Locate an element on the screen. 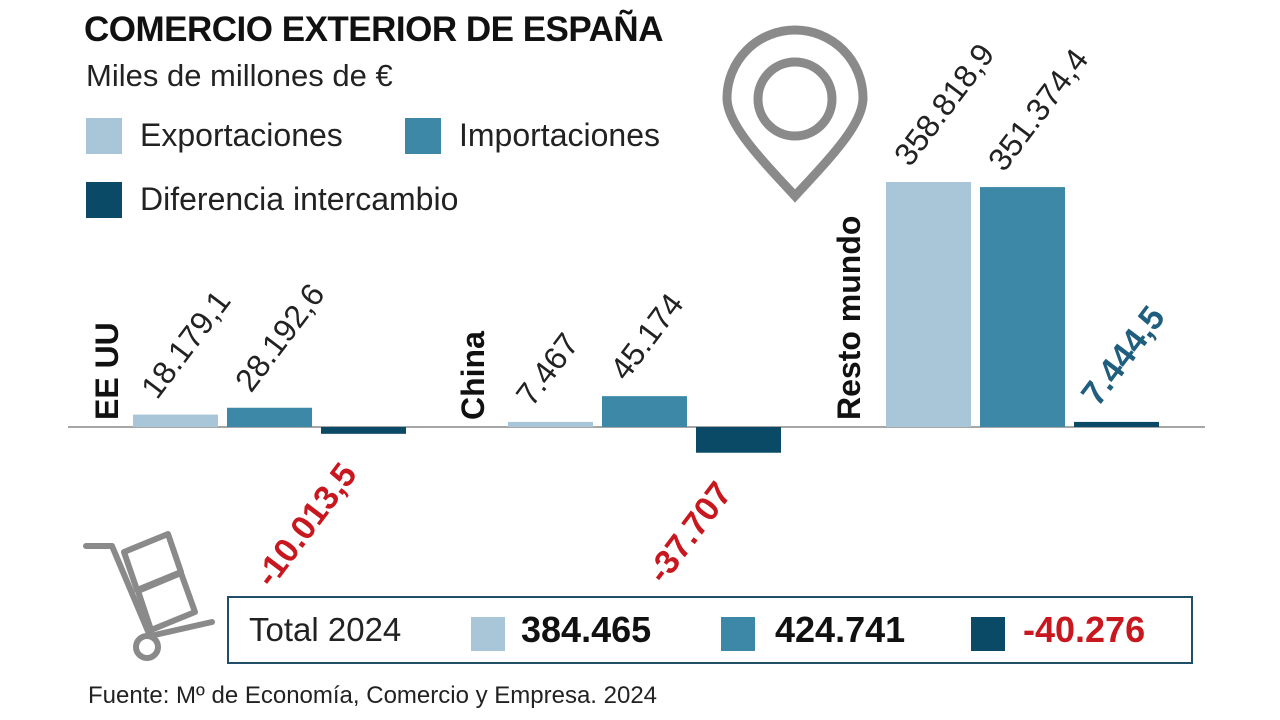 Image resolution: width=1280 pixels, height=720 pixels. value-label-exports-ee-uu: 18.179,1 is located at coordinates (186, 344).